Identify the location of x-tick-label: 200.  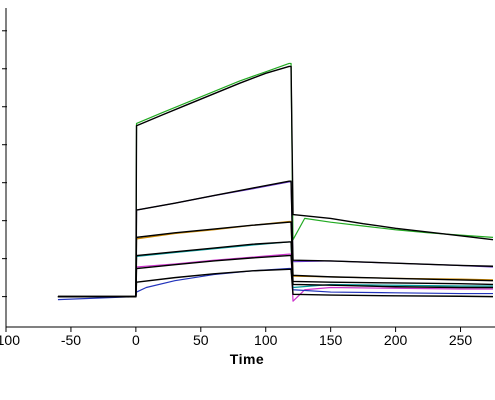
(396, 340).